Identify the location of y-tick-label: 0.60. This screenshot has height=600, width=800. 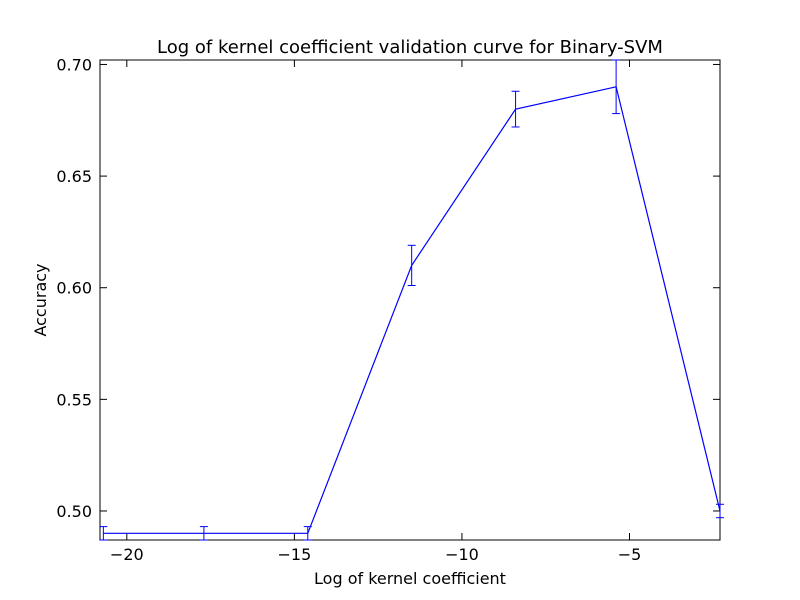
(74, 288).